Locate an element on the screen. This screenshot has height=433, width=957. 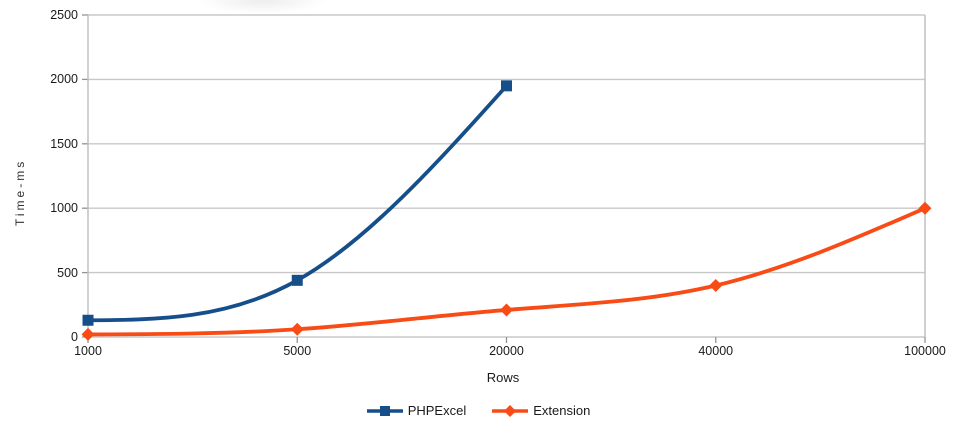
x-tick-label-5000: 5000 is located at coordinates (297, 351).